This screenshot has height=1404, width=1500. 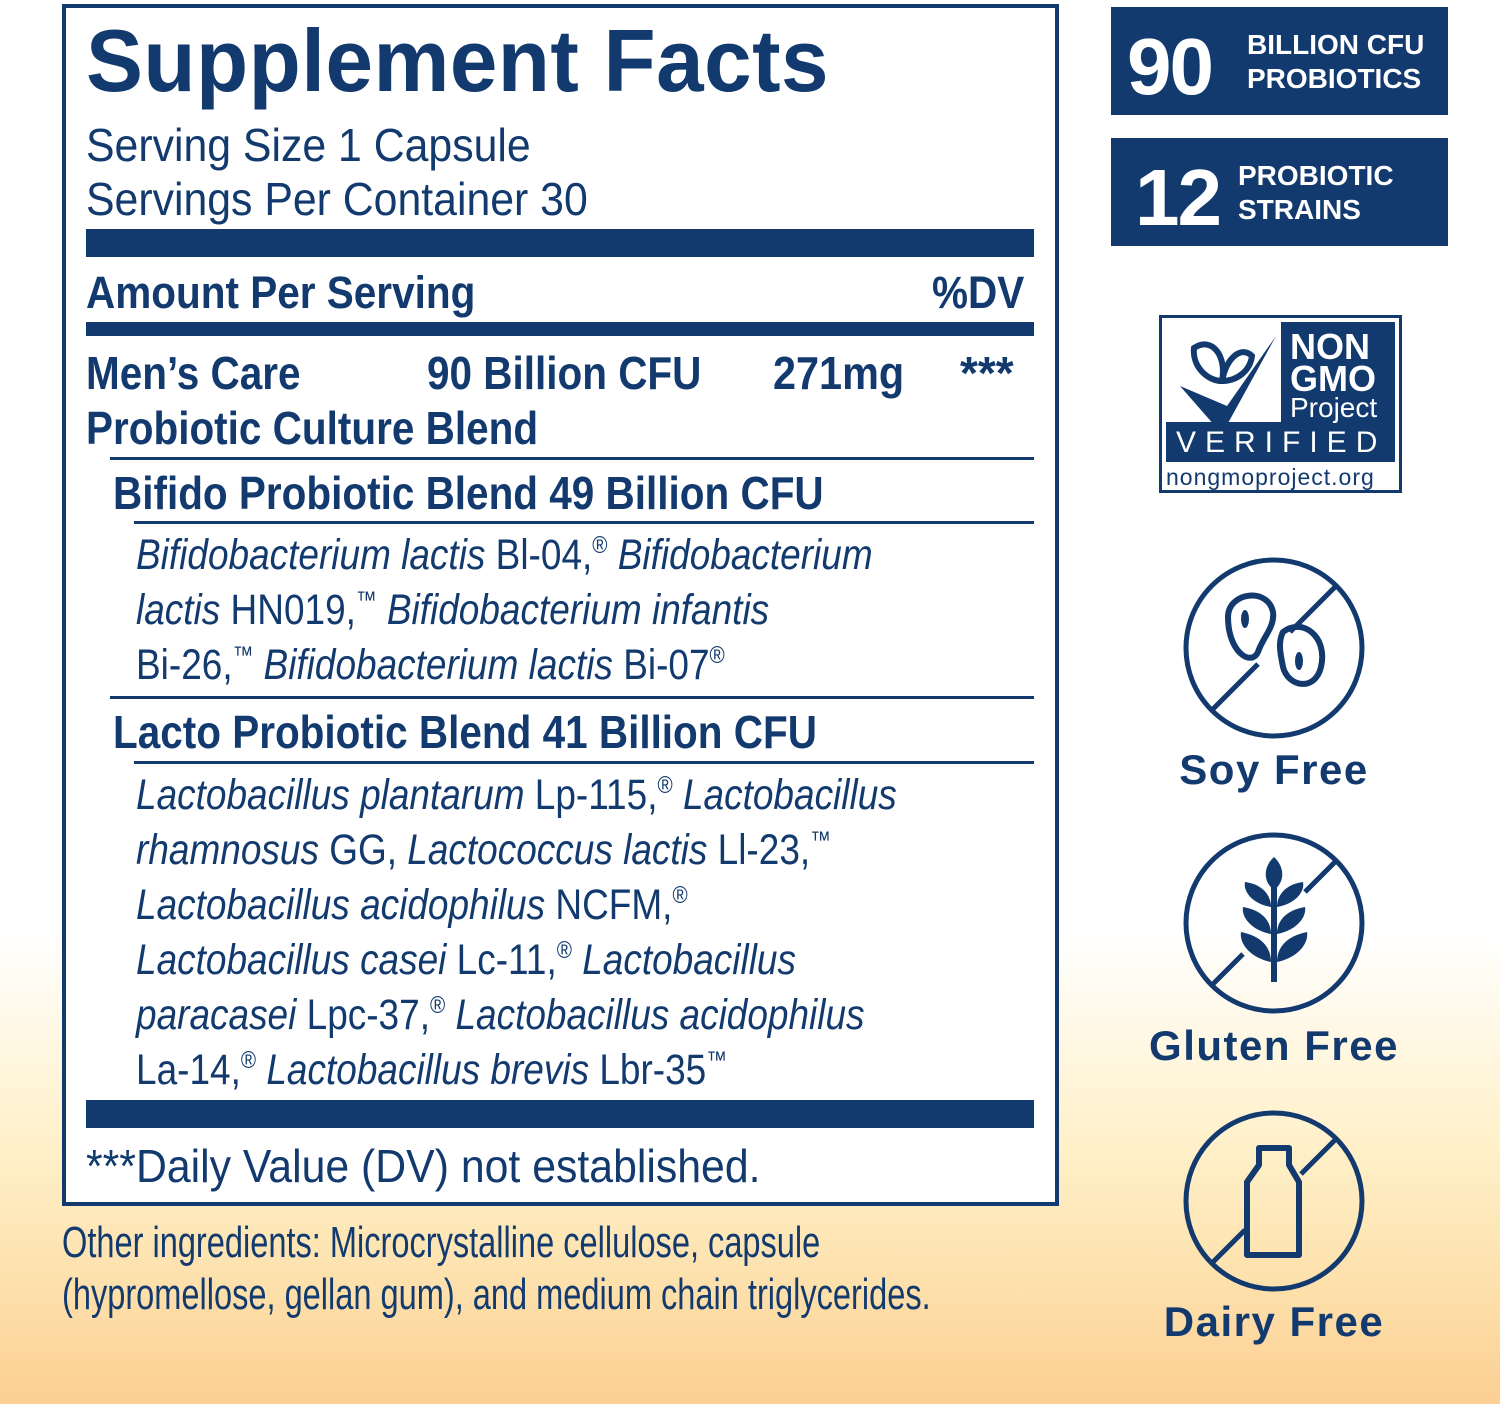 What do you see at coordinates (193, 373) in the screenshot?
I see `blend-name: Men’s Care` at bounding box center [193, 373].